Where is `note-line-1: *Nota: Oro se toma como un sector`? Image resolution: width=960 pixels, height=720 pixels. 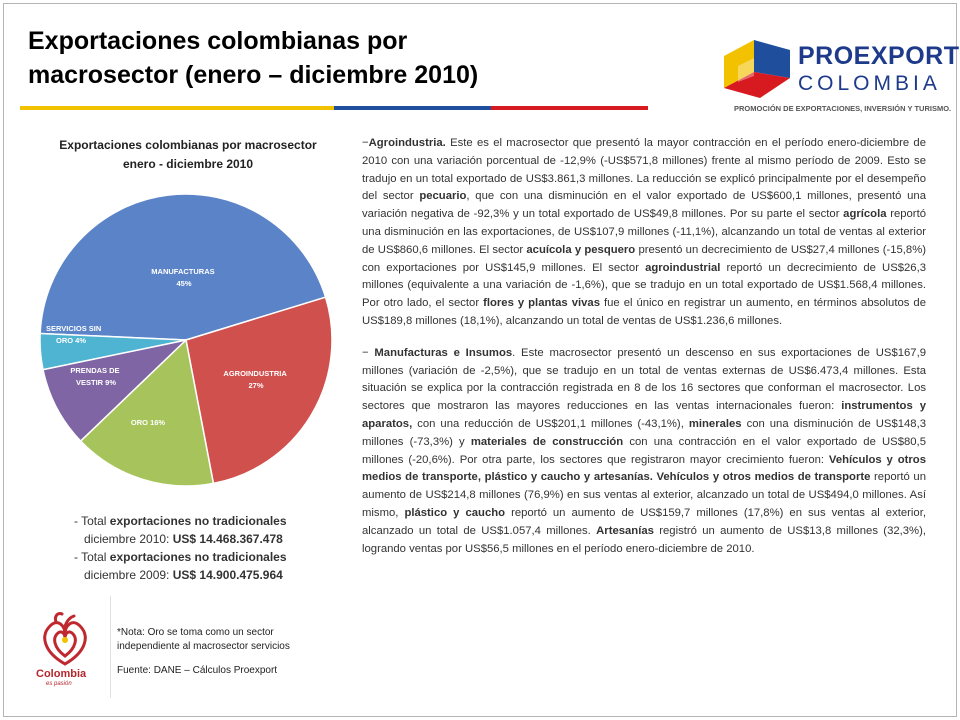
note-line-1: *Nota: Oro se toma como un sector is located at coordinates (195, 632).